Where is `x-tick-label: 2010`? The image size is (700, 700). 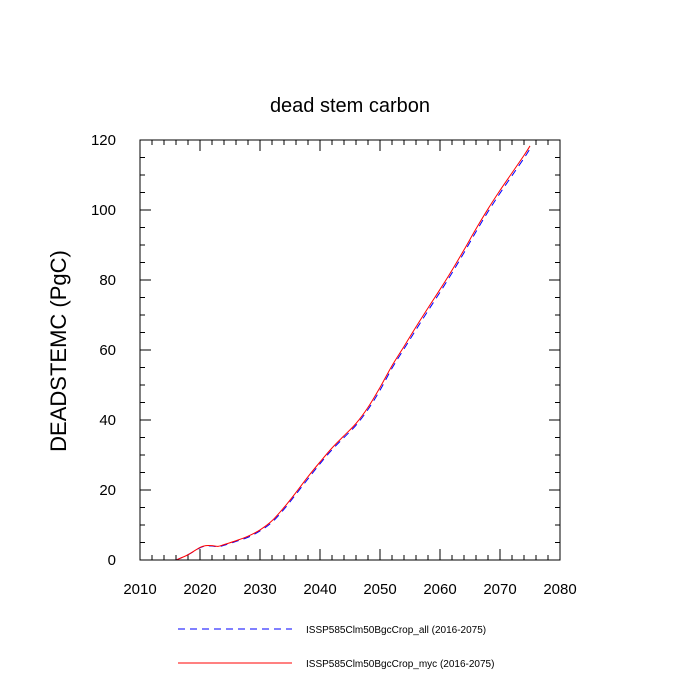 x-tick-label: 2010 is located at coordinates (139, 589).